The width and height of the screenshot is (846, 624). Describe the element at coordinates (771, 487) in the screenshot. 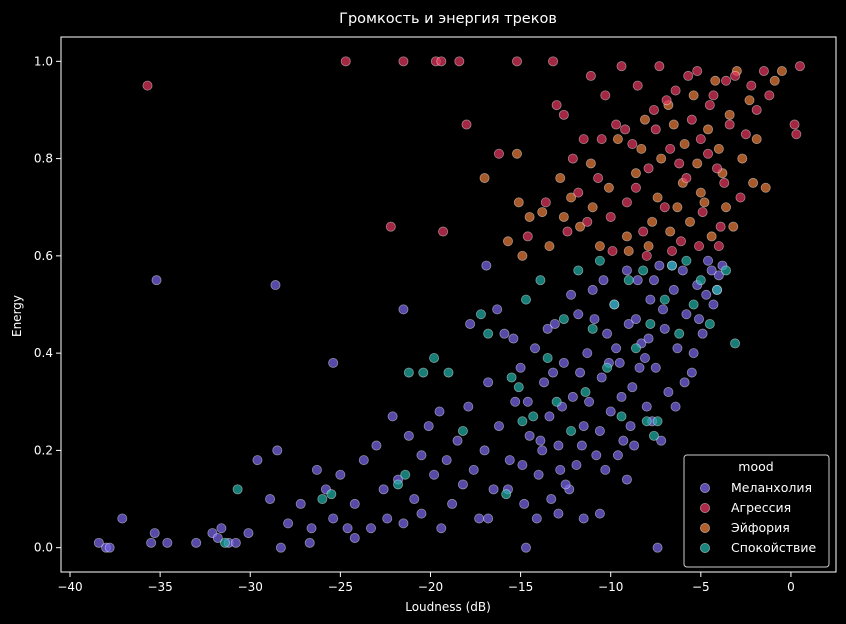

I see `legend-label: Меланхолия` at that location.